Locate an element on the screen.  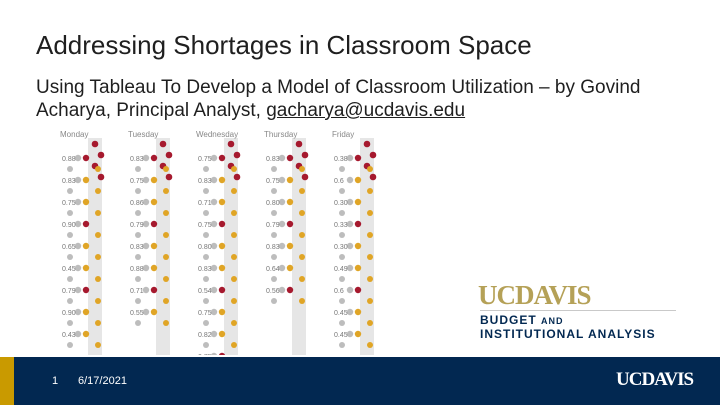
footer-date: 6/17/2021 is located at coordinates (102, 381).